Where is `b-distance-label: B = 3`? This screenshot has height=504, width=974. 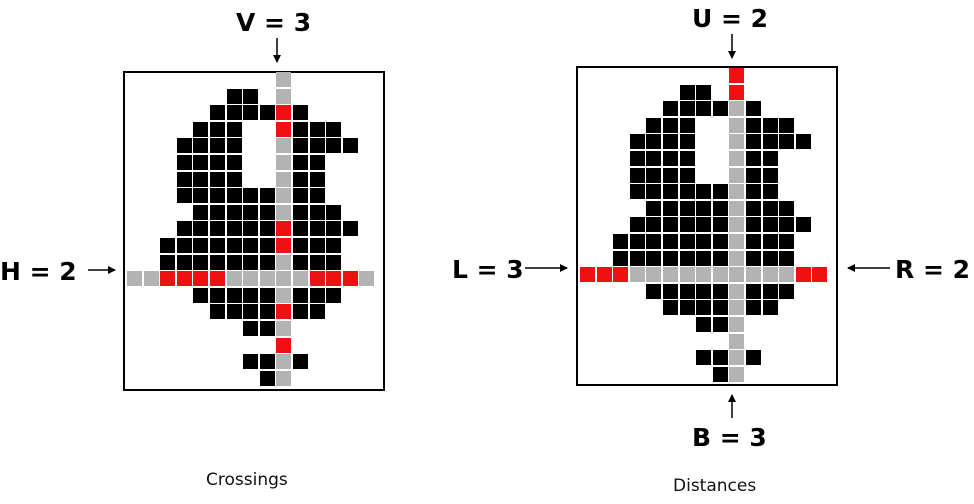 b-distance-label: B = 3 is located at coordinates (729, 437).